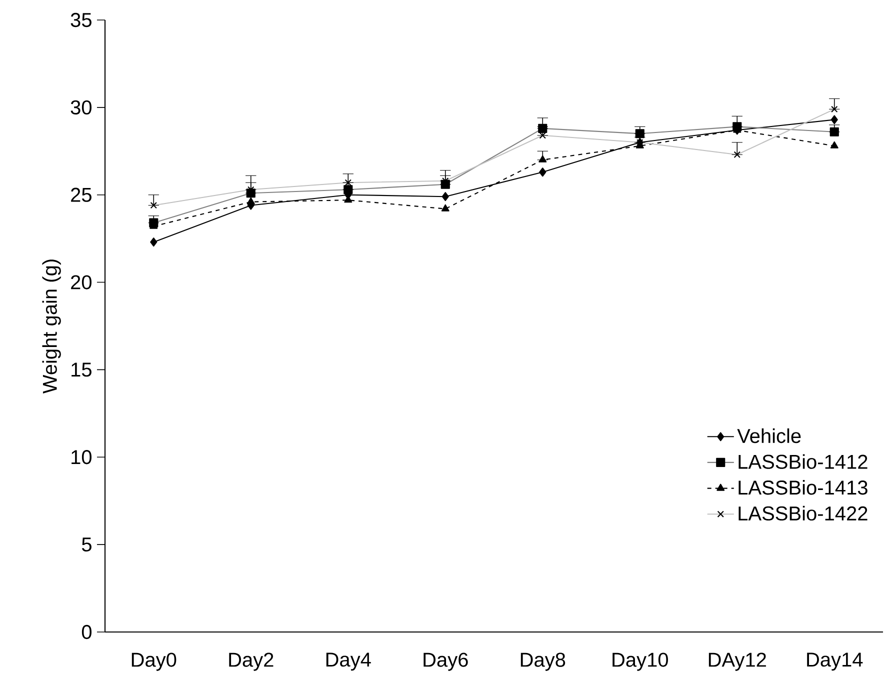  I want to click on y-tick-label: 30, so click(81, 107).